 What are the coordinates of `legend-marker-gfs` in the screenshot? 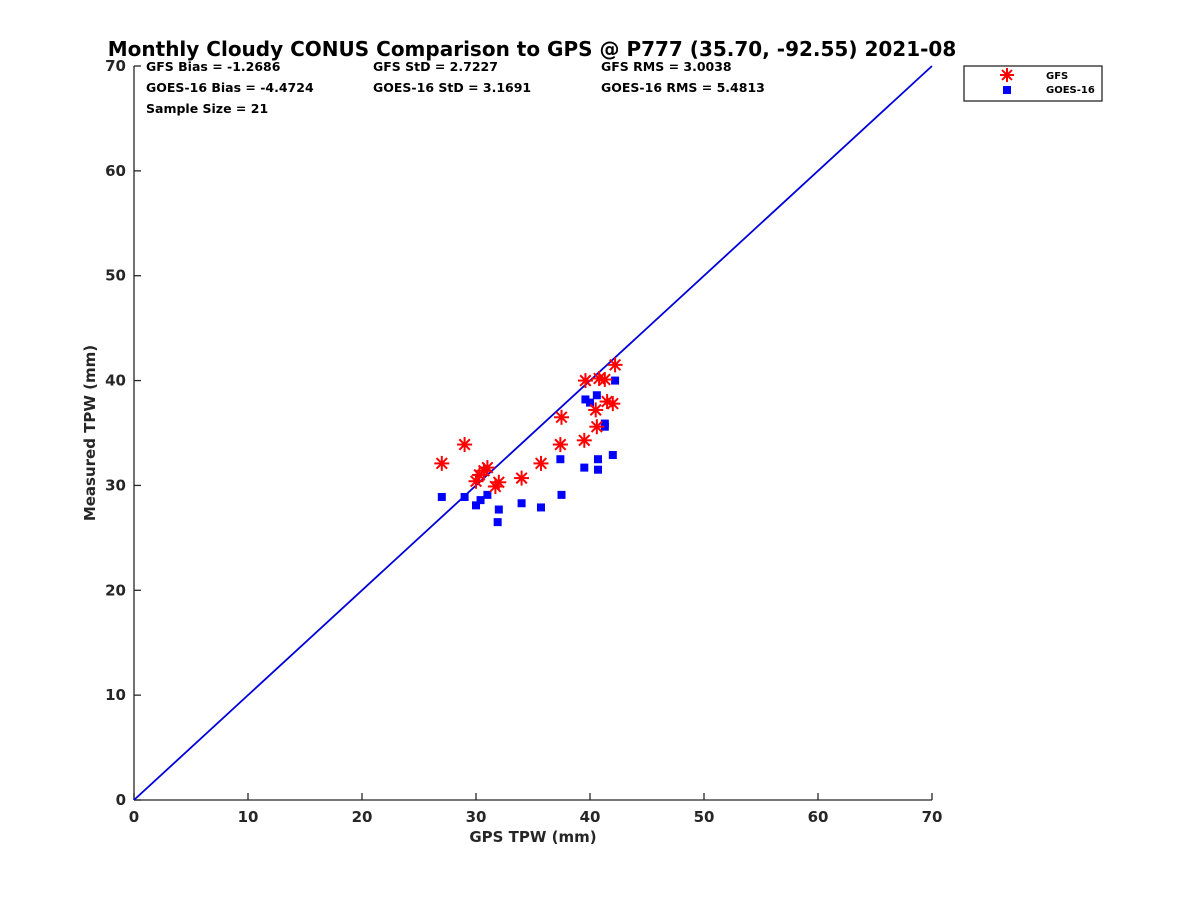 It's located at (1007, 75).